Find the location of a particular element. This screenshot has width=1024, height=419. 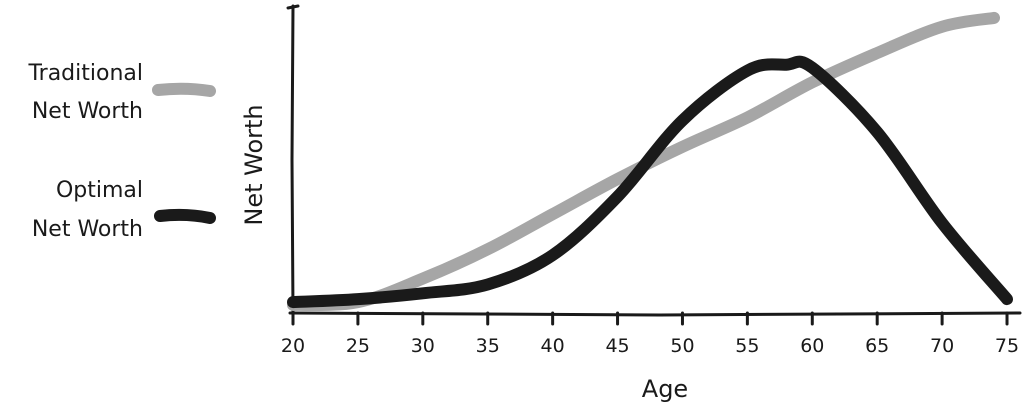

y-axis-cap is located at coordinates (293, 7).